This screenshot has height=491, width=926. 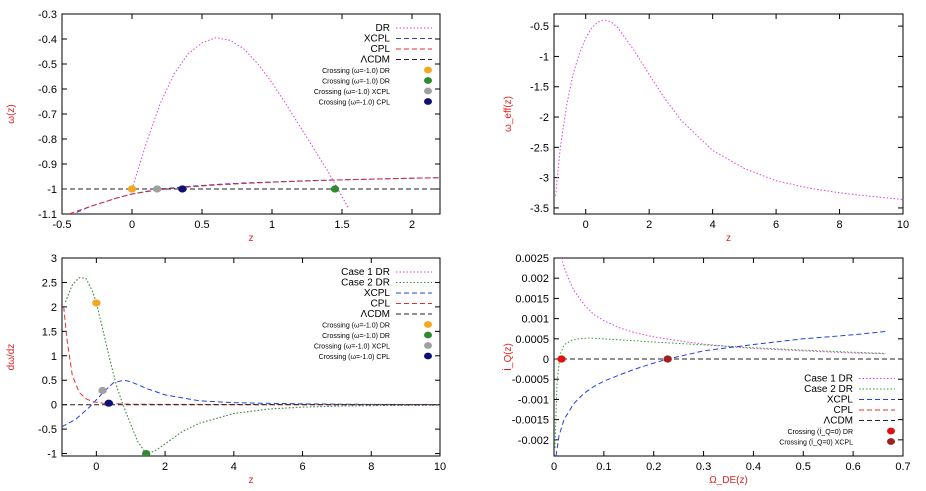 What do you see at coordinates (49, 332) in the screenshot?
I see `y-tick-label: 1.5` at bounding box center [49, 332].